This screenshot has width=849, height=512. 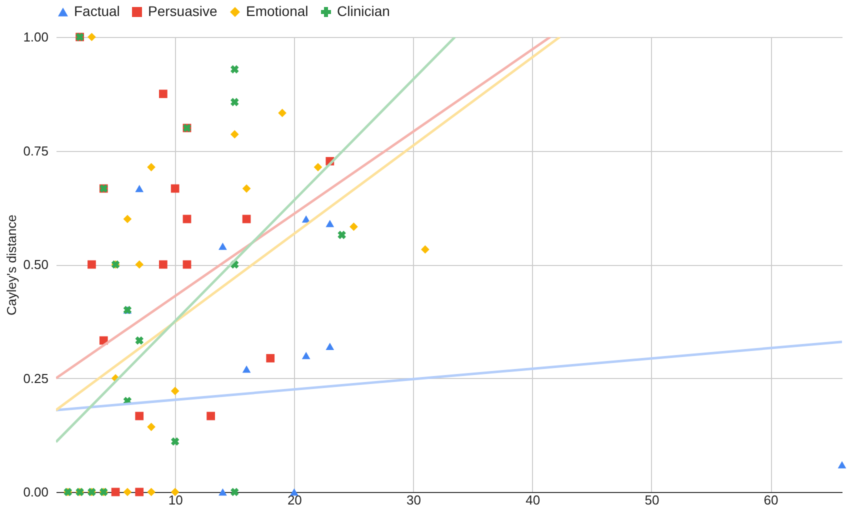 I want to click on x-tick-label: 60, so click(x=771, y=500).